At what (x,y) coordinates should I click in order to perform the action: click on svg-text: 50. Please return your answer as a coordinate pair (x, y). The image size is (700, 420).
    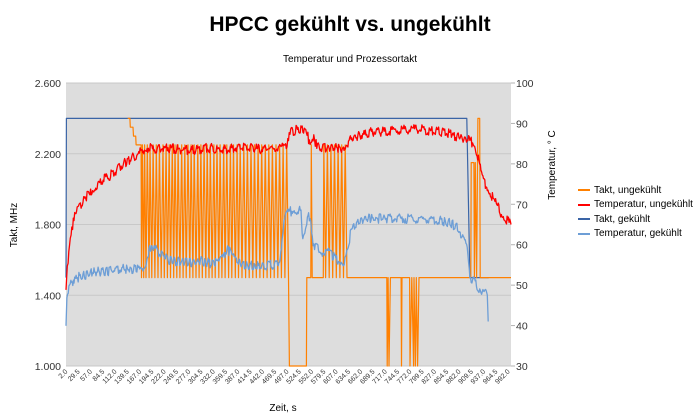
    Looking at the image, I should click on (522, 286).